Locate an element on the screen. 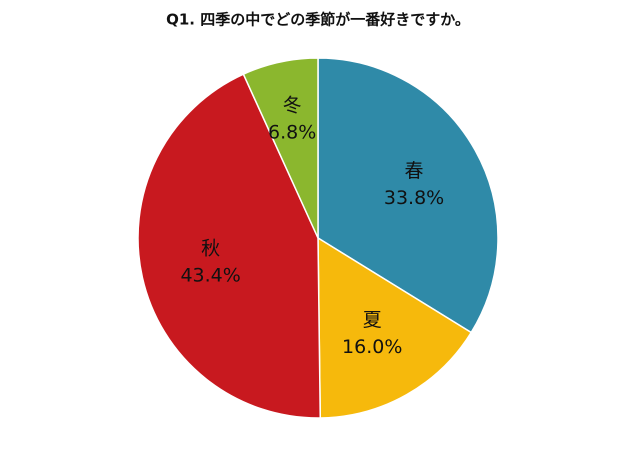  slice-value-label: 43.4% is located at coordinates (210, 275).